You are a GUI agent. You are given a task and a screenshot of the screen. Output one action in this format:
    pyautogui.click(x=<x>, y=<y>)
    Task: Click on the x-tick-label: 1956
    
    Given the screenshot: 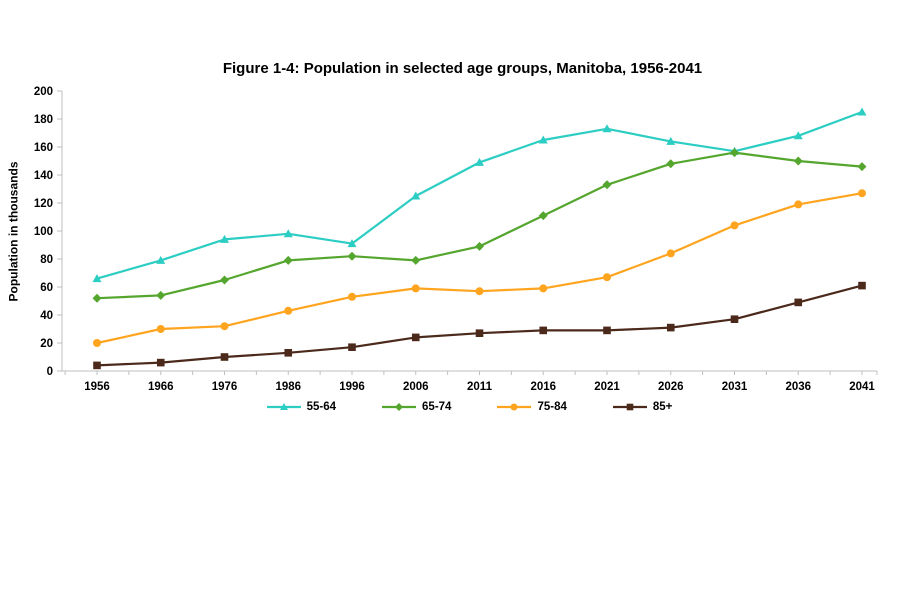 What is the action you would take?
    pyautogui.click(x=97, y=387)
    